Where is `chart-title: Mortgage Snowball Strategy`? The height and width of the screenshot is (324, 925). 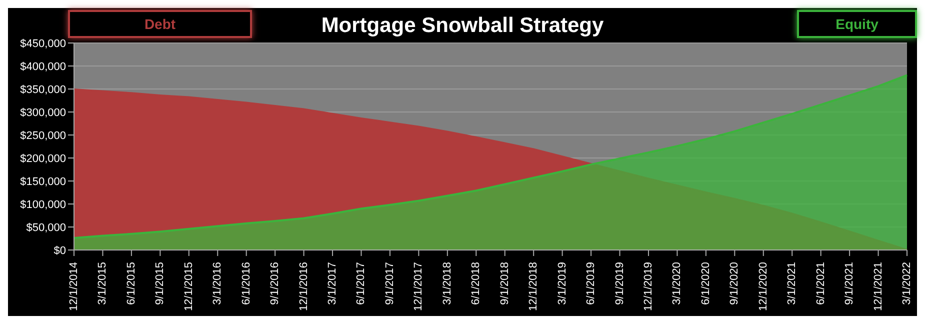
chart-title: Mortgage Snowball Strategy is located at coordinates (462, 25).